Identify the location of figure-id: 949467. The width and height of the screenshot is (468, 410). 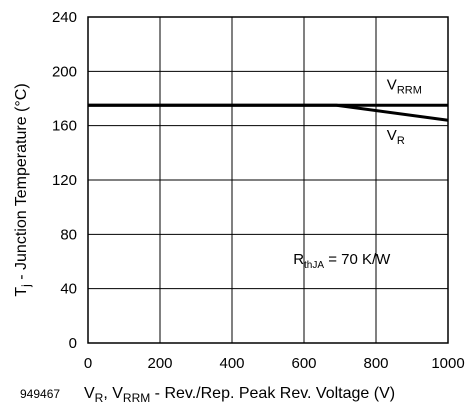
(40, 394).